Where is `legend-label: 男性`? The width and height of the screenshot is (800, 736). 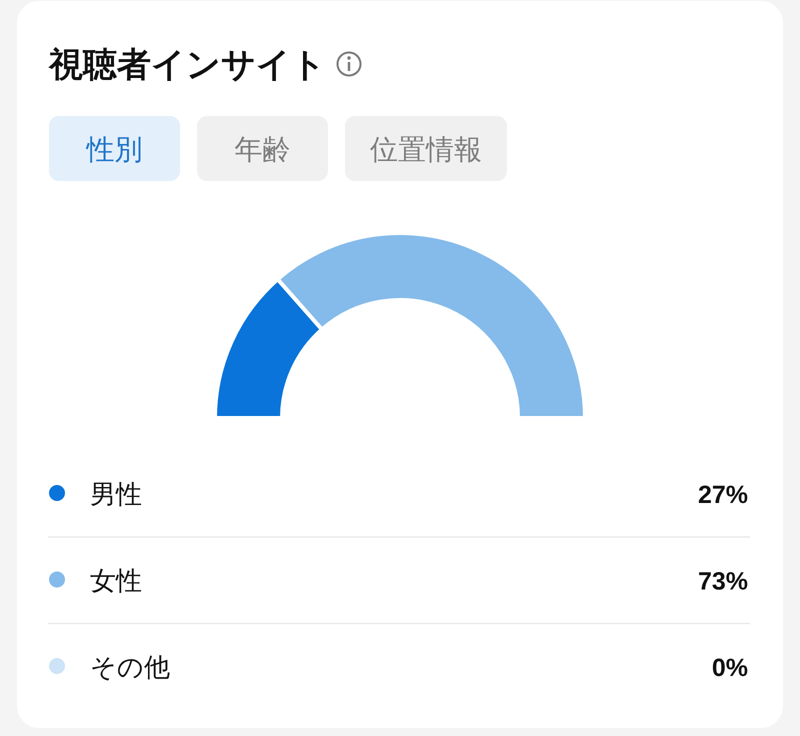
legend-label: 男性 is located at coordinates (116, 494).